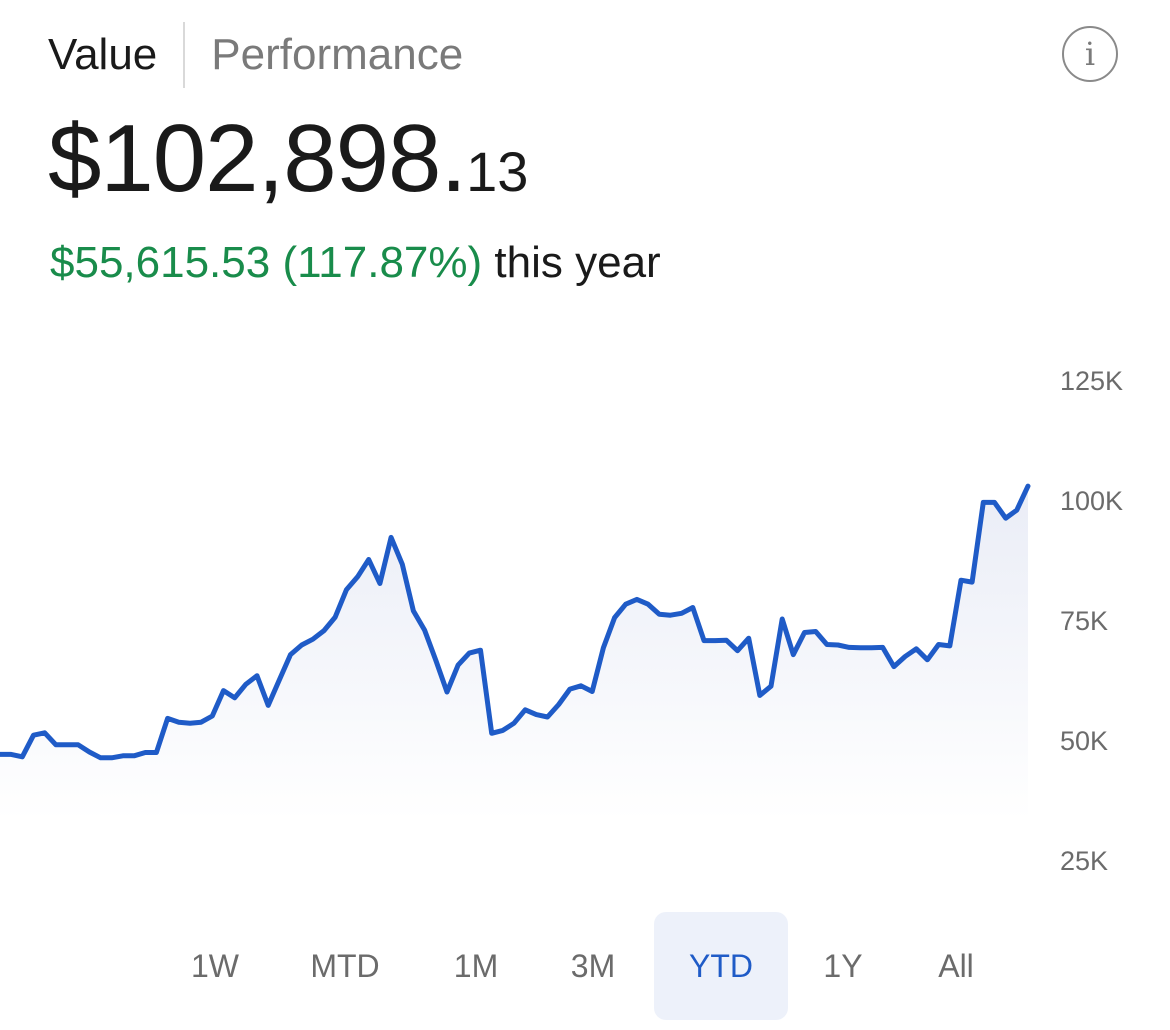 The image size is (1170, 1030). I want to click on view-tabs: Value Performance, so click(255, 55).